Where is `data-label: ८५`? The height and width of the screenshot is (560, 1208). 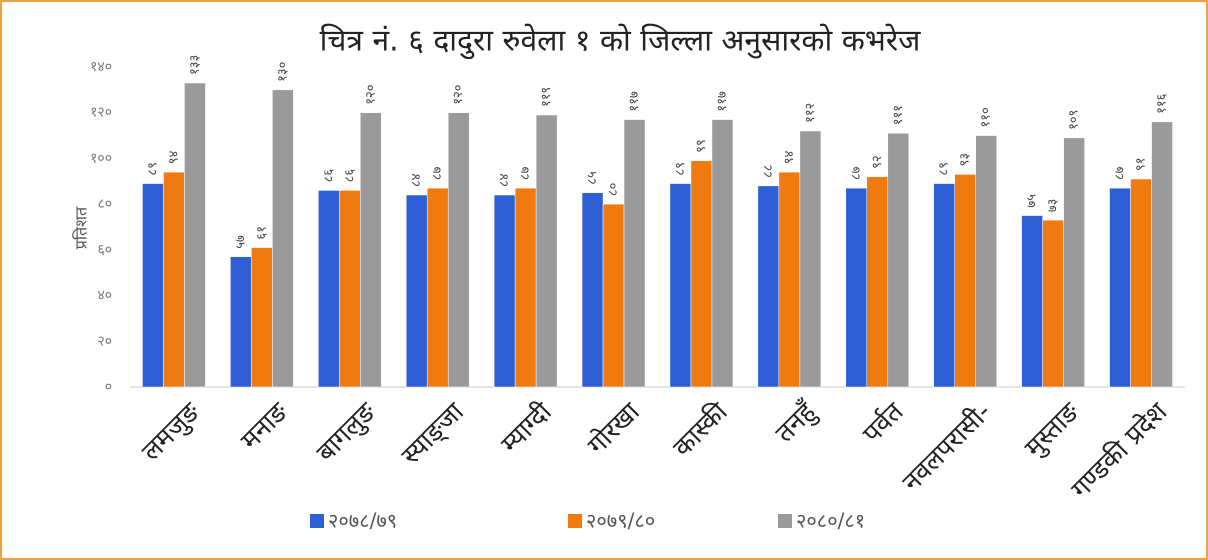
data-label: ८५ is located at coordinates (592, 178).